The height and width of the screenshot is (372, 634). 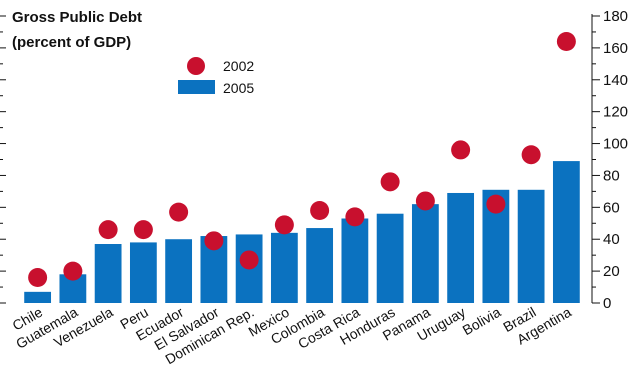 What do you see at coordinates (3, 159) in the screenshot?
I see `left-axis-ticks` at bounding box center [3, 159].